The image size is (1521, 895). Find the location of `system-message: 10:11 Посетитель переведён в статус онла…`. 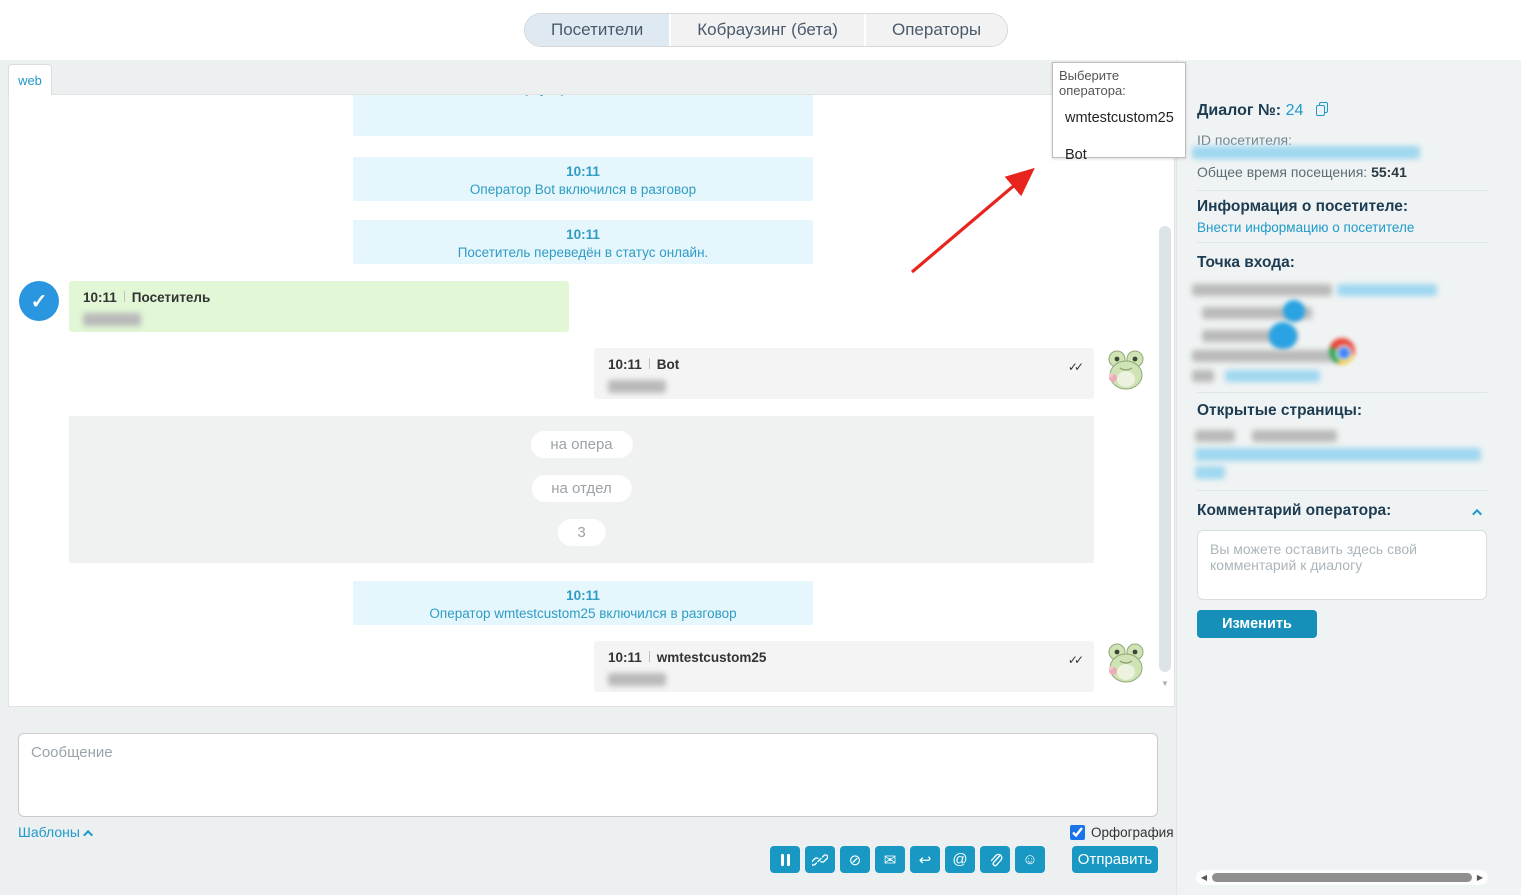

system-message: 10:11 Посетитель переведён в статус онла… is located at coordinates (583, 242).